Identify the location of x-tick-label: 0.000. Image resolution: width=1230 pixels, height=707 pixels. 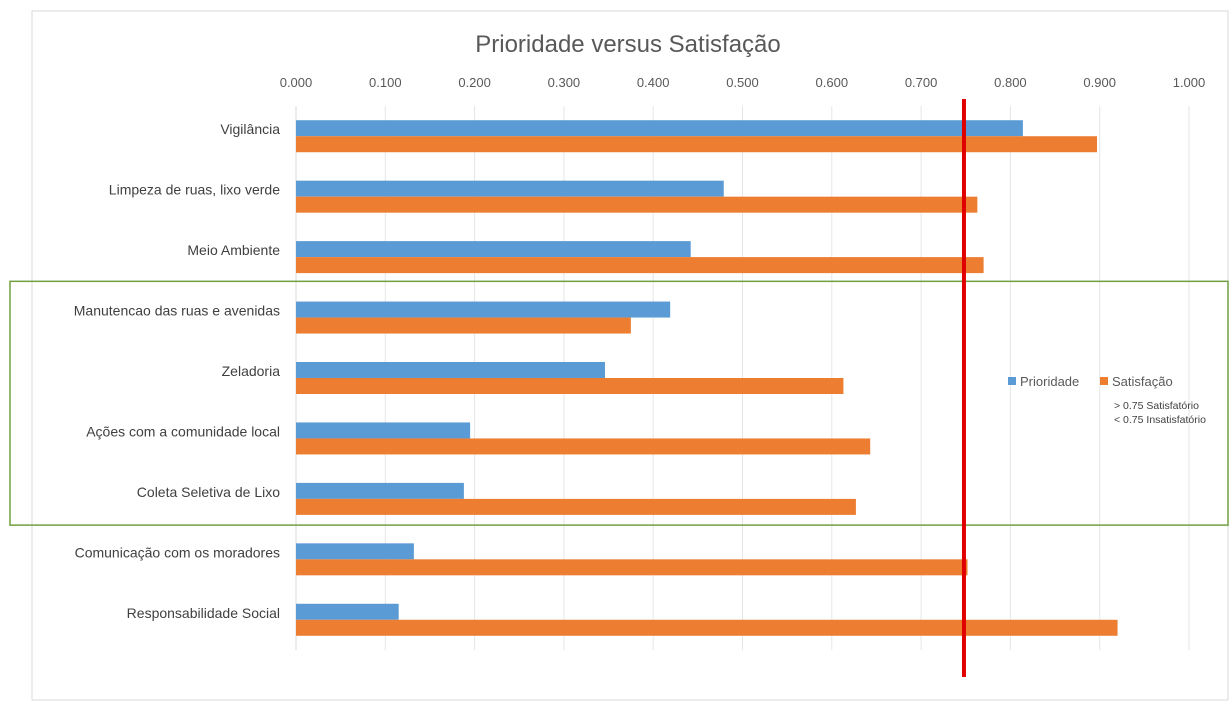
(296, 82).